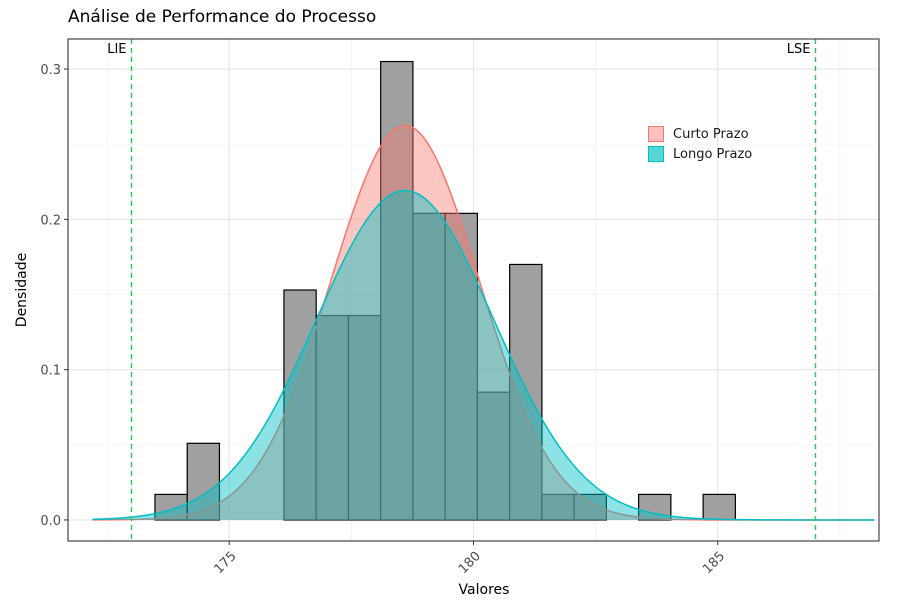 This screenshot has height=614, width=921. Describe the element at coordinates (470, 563) in the screenshot. I see `x-tick-label: 180` at that location.